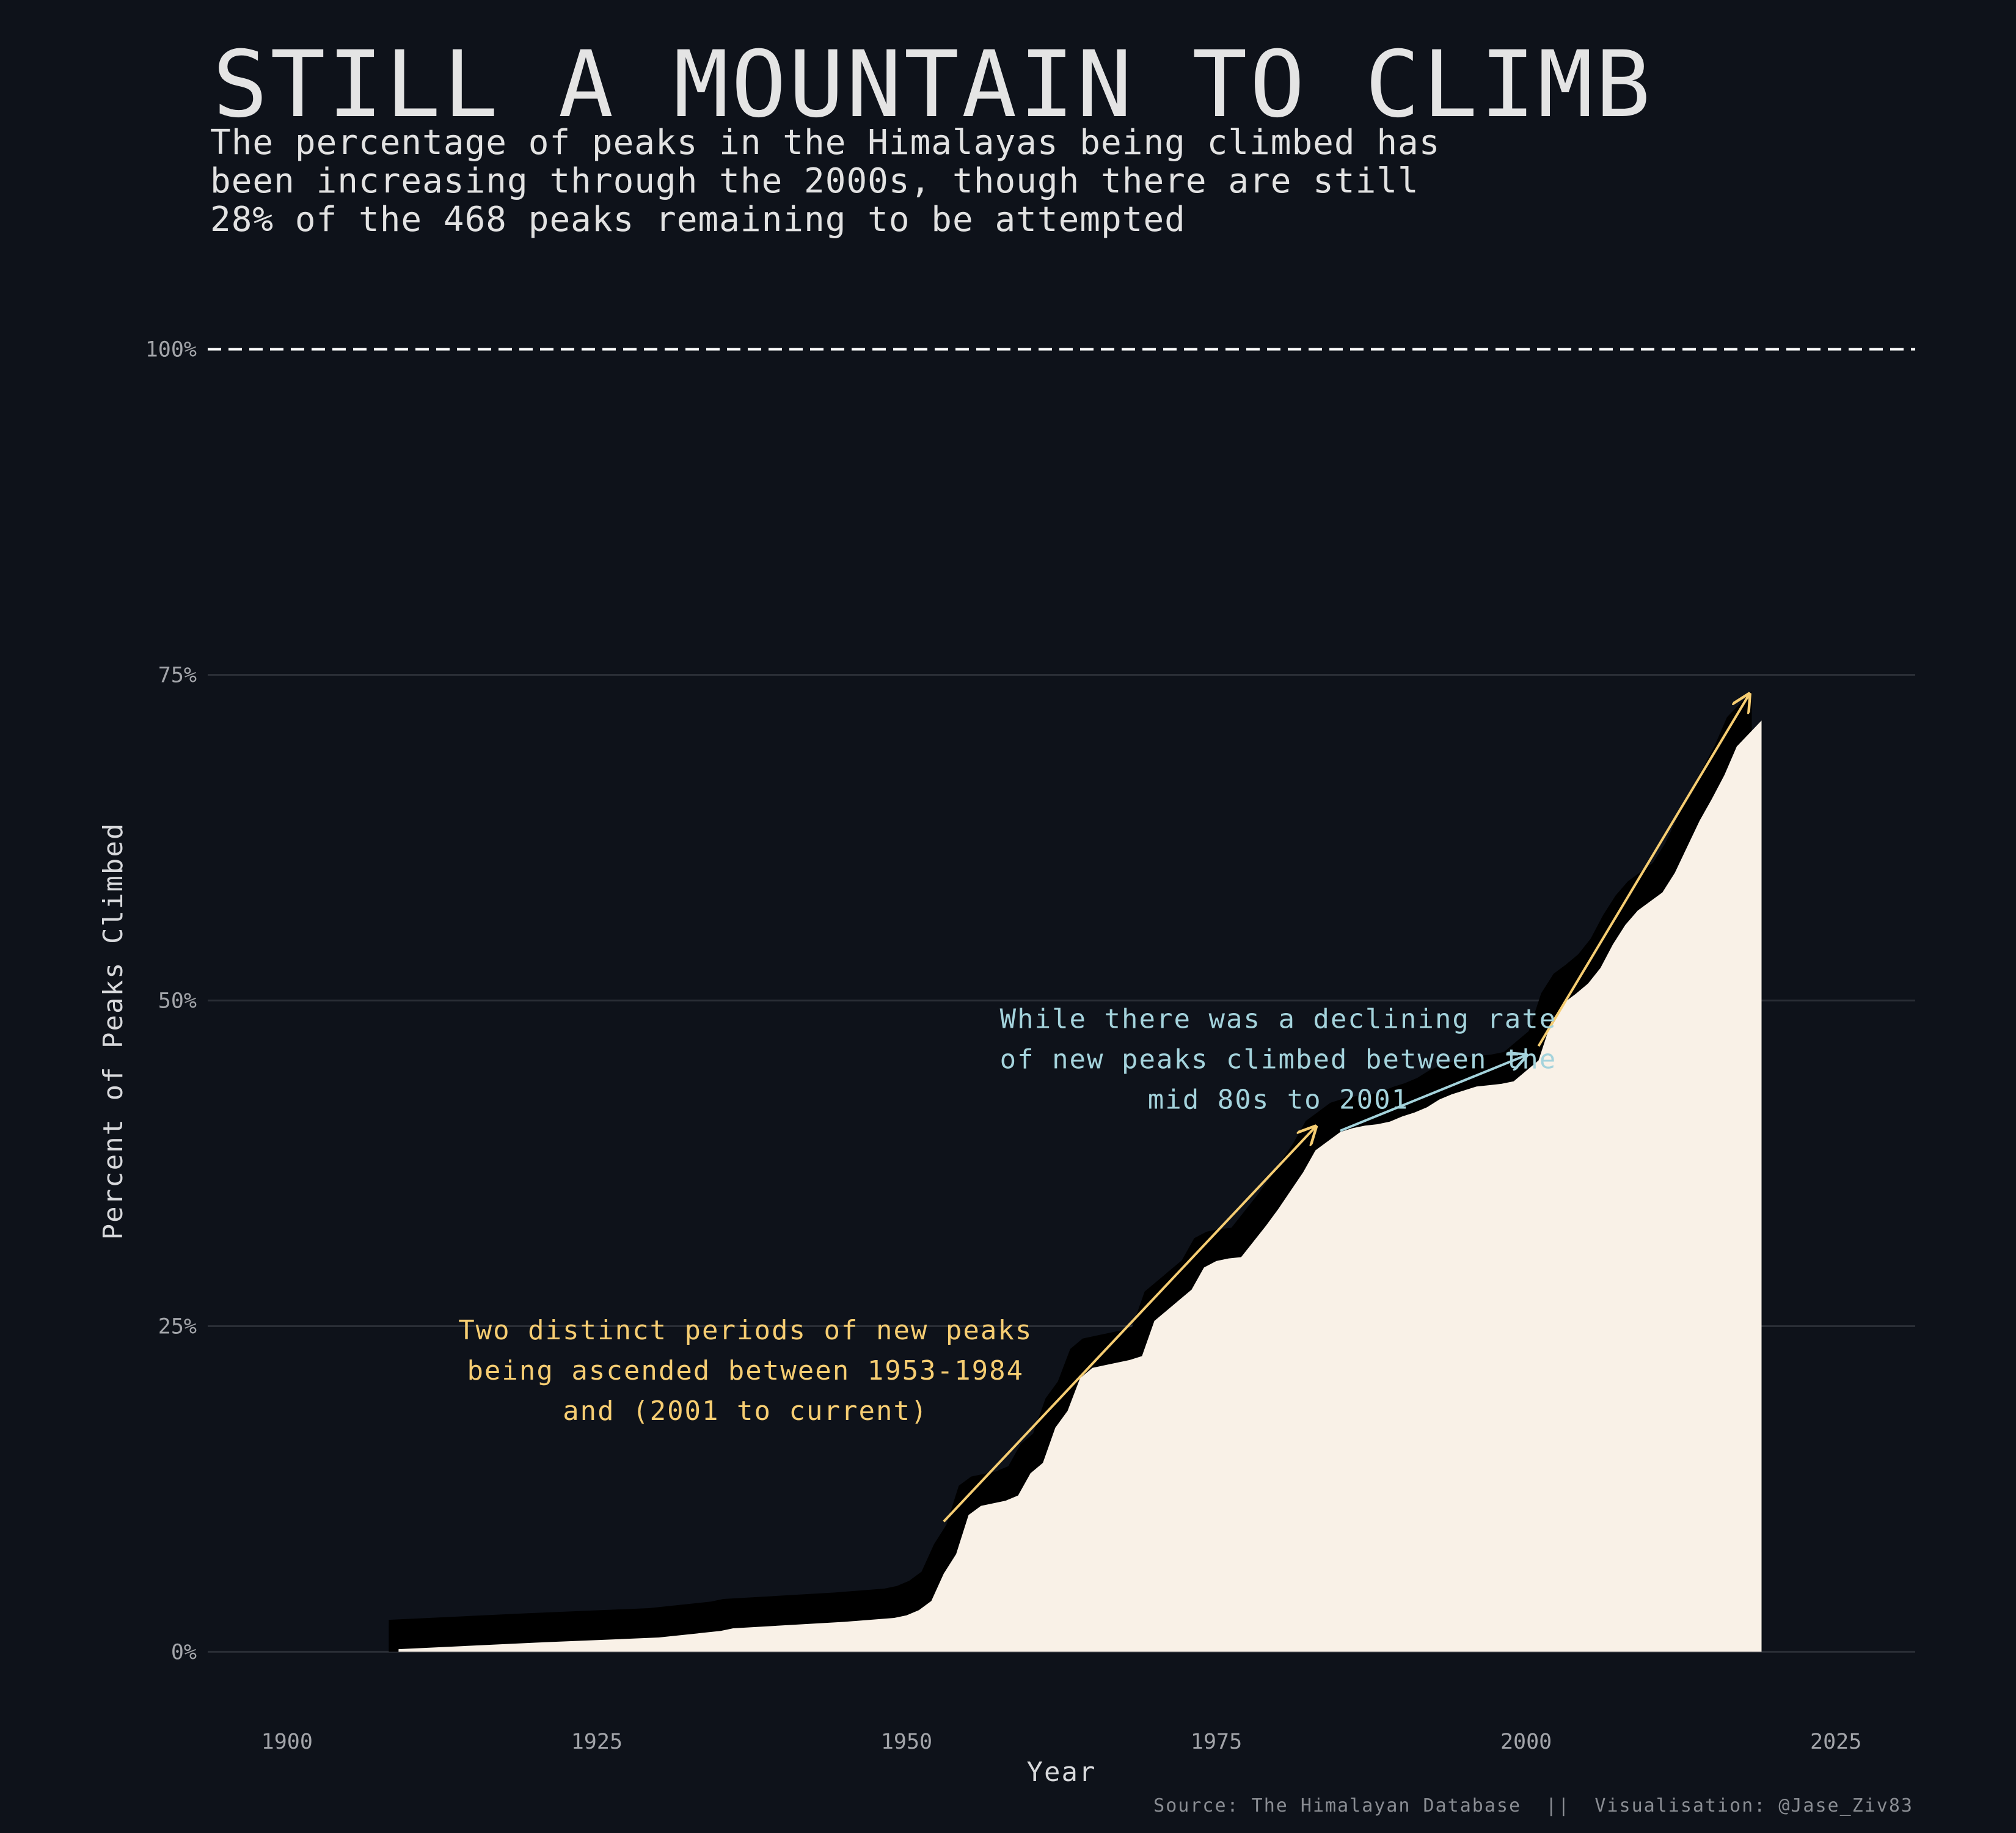 This screenshot has width=2016, height=1833. Describe the element at coordinates (1062, 1772) in the screenshot. I see `x-axis-title: Year` at that location.